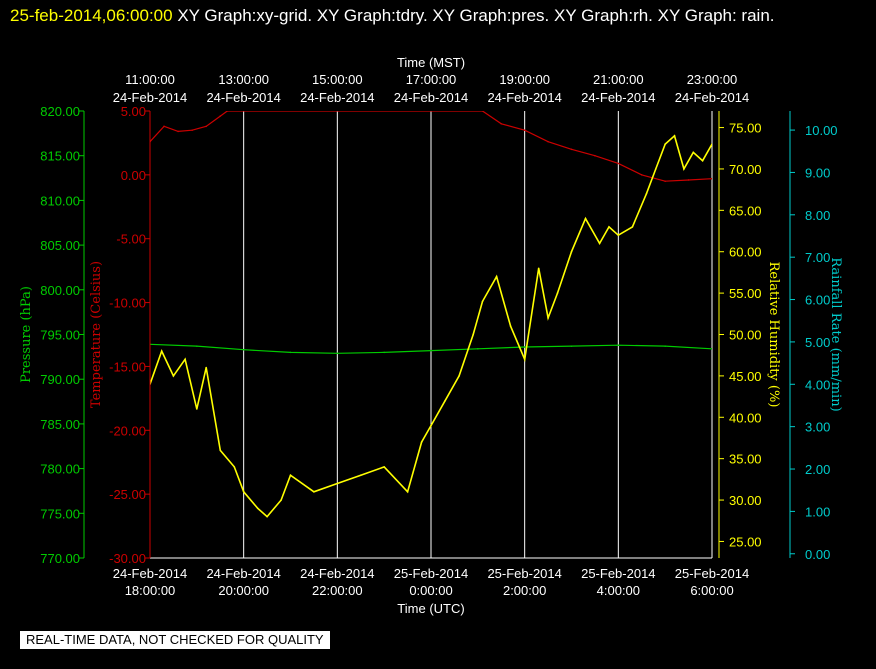  I want to click on y-tick-label: 1.00, so click(817, 511).